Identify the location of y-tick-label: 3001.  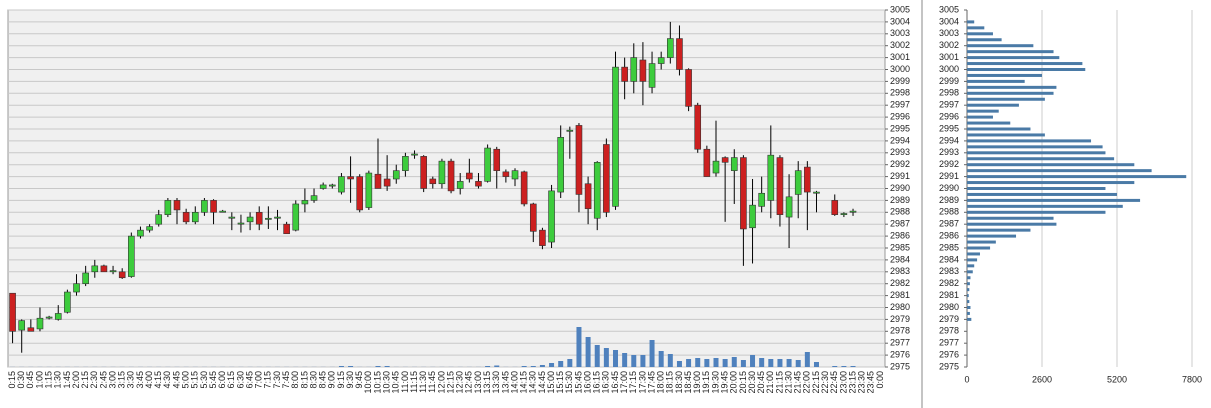
(949, 57).